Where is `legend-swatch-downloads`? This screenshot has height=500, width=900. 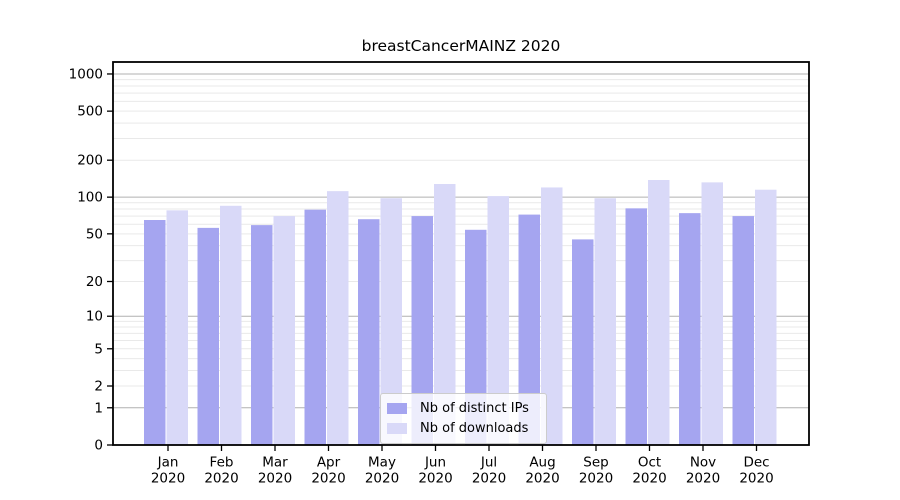
legend-swatch-downloads is located at coordinates (397, 428).